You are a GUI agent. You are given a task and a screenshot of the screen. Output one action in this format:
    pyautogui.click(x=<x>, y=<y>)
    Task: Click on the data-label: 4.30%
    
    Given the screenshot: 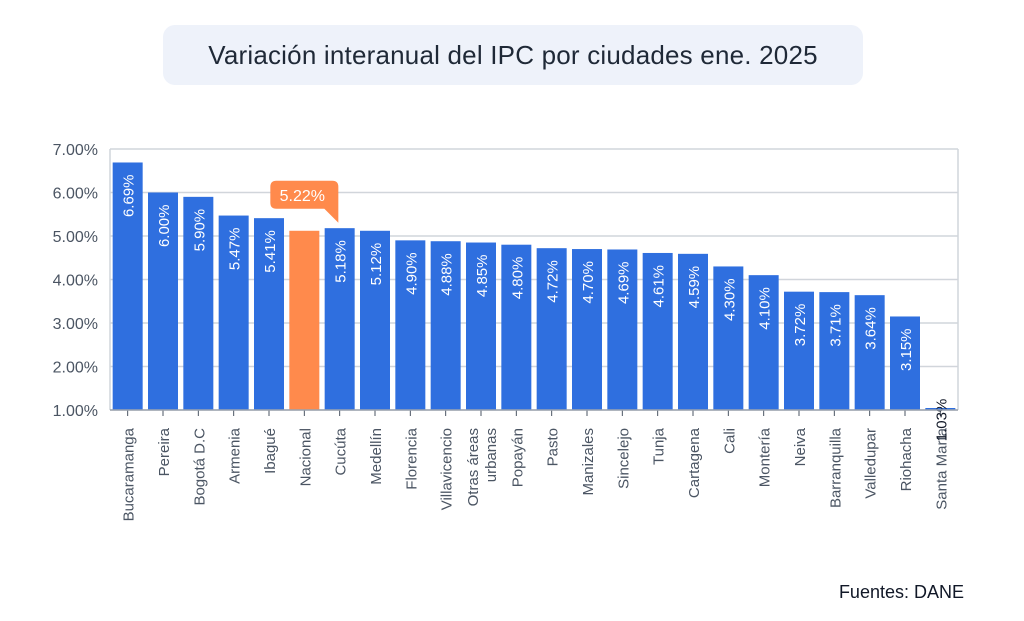 What is the action you would take?
    pyautogui.click(x=729, y=299)
    